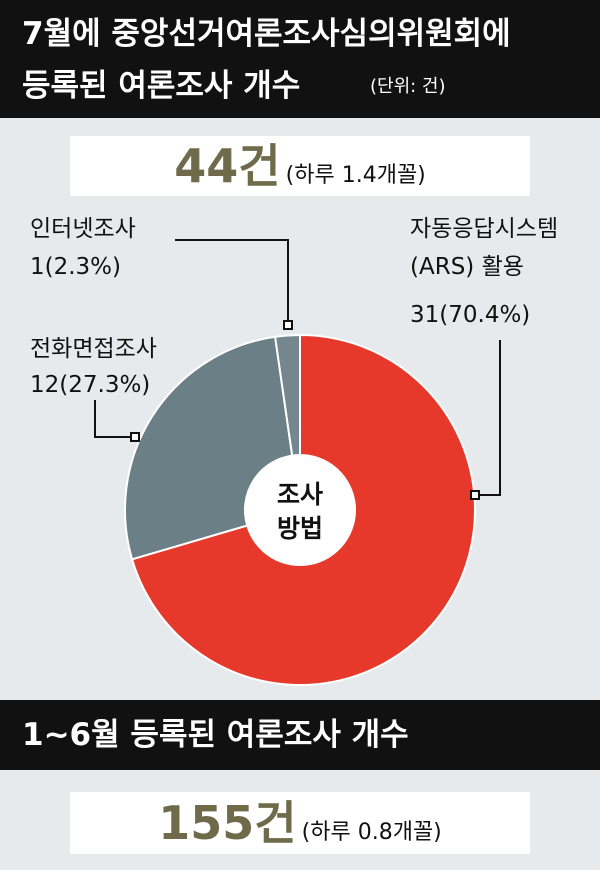  I want to click on center-label: 방법, so click(300, 528).